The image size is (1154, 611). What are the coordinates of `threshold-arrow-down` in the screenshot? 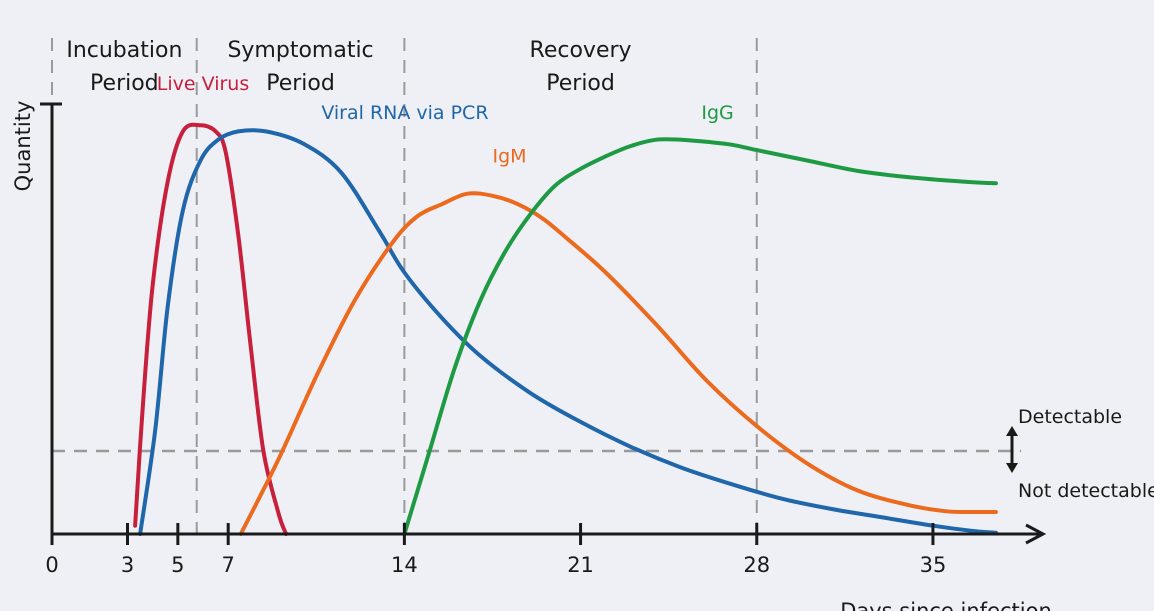 It's located at (1012, 468).